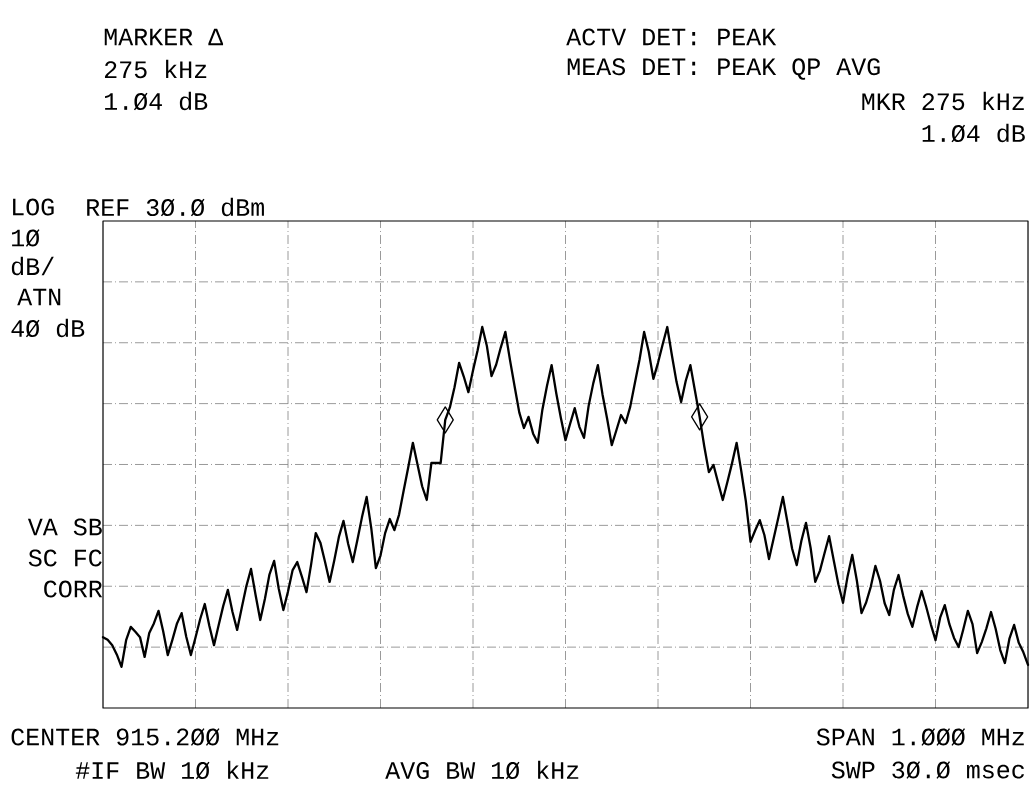  What do you see at coordinates (943, 101) in the screenshot?
I see `text: MKR 275 kHz` at bounding box center [943, 101].